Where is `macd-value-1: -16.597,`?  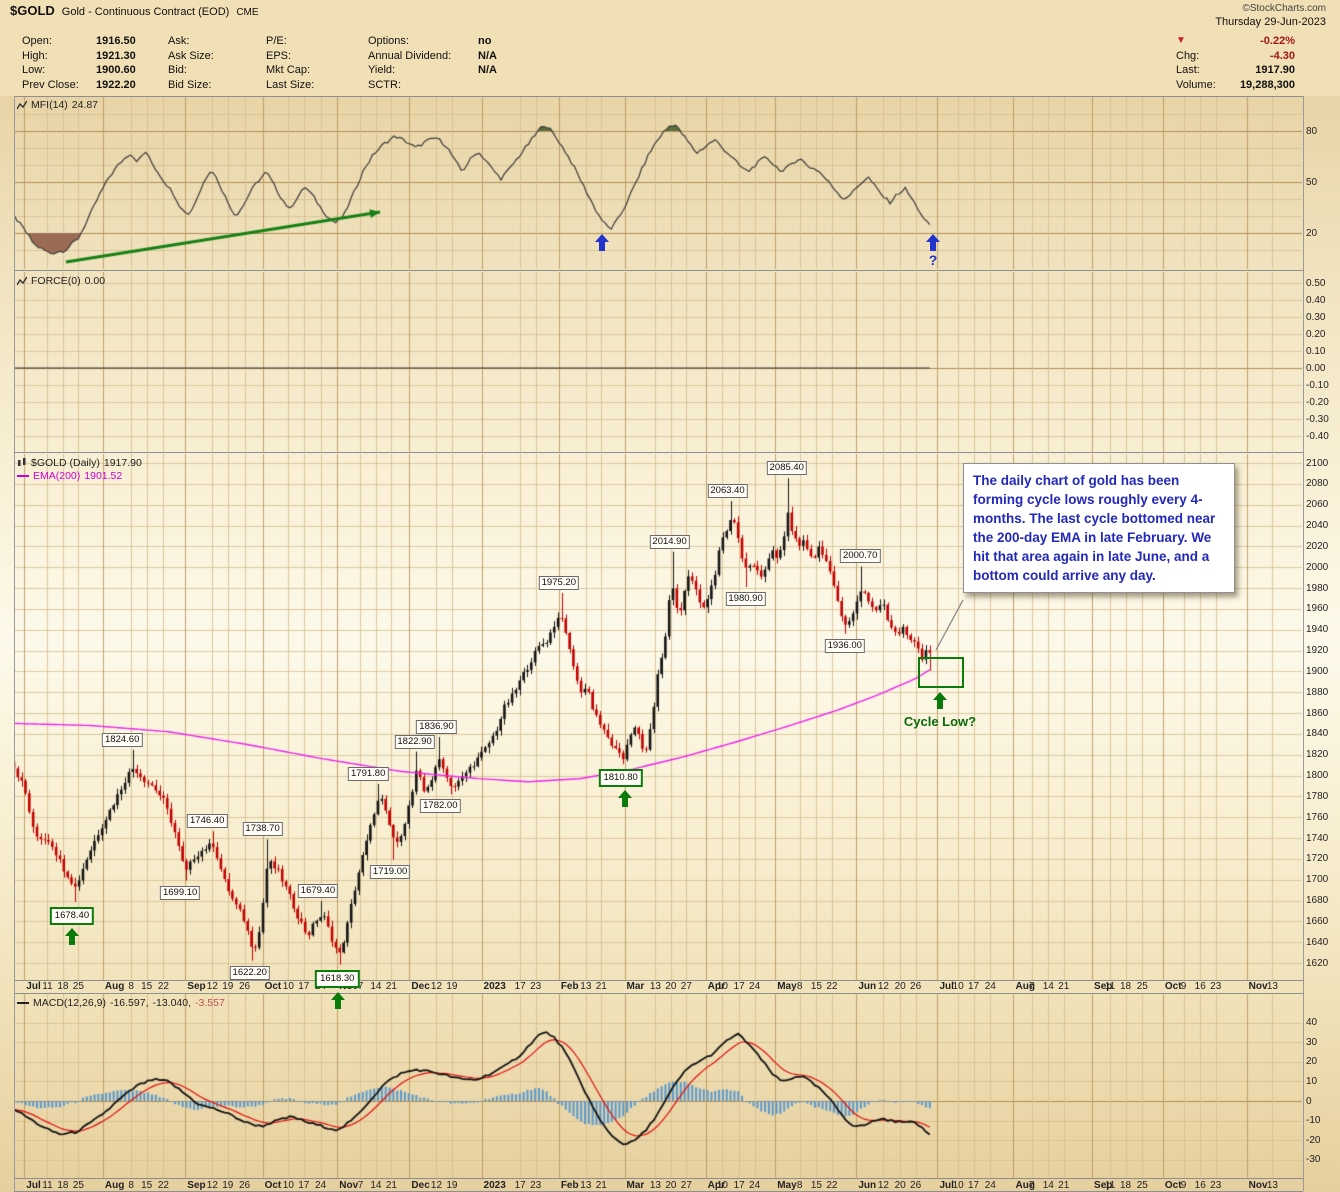
macd-value-1: -16.597, is located at coordinates (129, 1003).